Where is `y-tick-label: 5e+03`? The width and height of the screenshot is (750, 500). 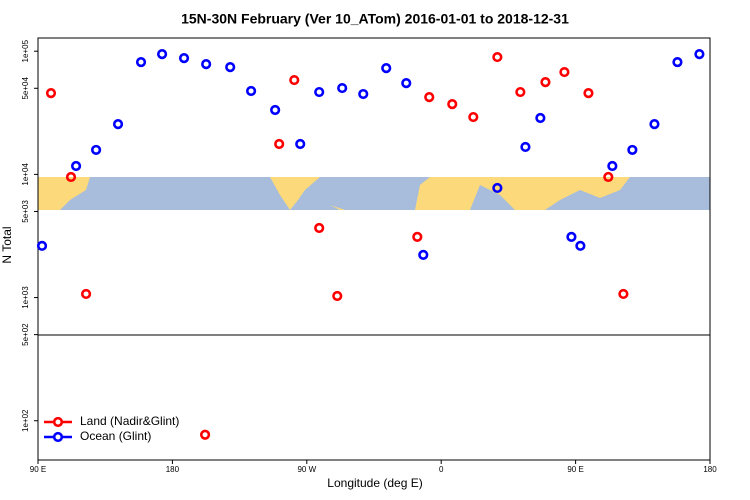
y-tick-label: 5e+03 is located at coordinates (25, 211).